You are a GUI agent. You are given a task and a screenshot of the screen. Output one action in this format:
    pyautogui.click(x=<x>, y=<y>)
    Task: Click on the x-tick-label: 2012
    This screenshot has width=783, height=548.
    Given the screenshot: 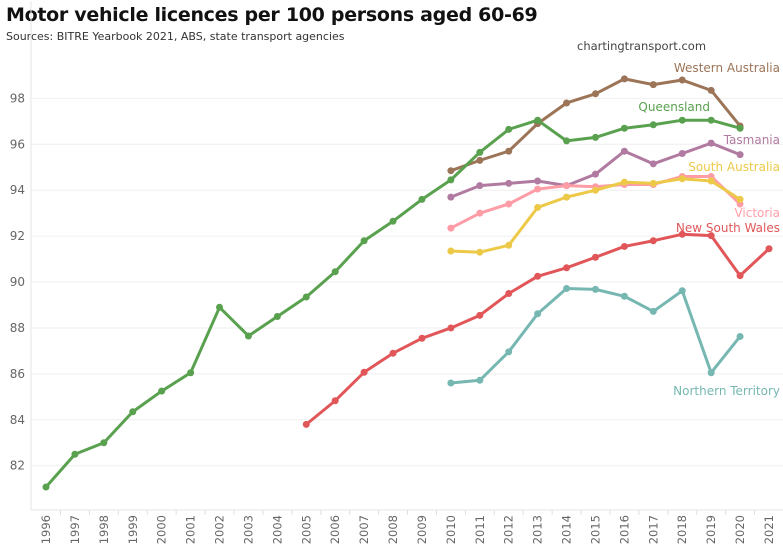 What is the action you would take?
    pyautogui.click(x=509, y=529)
    